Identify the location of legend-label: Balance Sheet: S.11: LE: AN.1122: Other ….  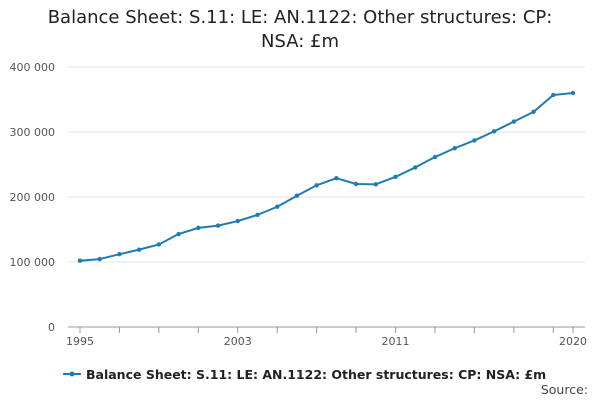
(316, 374).